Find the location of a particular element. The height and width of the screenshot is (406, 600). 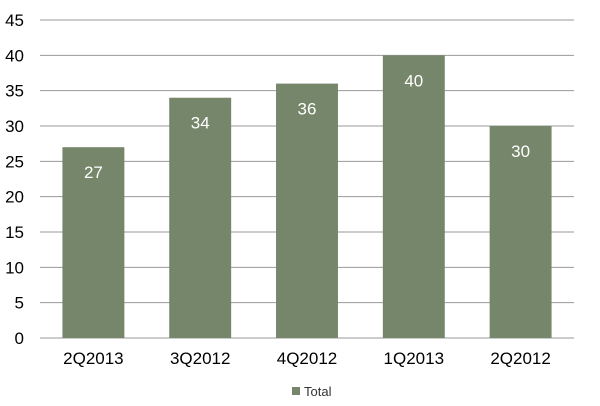

y-tick-label: 45 is located at coordinates (14, 20).